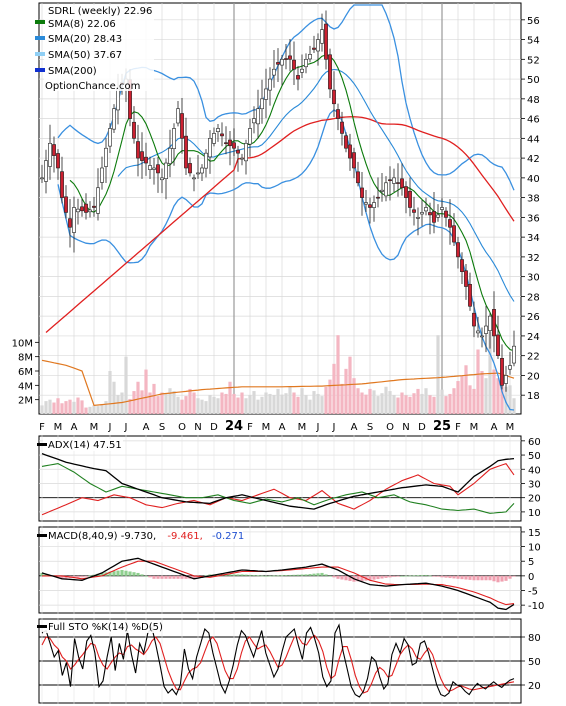 This screenshot has width=566, height=706. What do you see at coordinates (531, 478) in the screenshot?
I see `adx-axis-ticks: 60 50 40 30 20 10` at bounding box center [531, 478].